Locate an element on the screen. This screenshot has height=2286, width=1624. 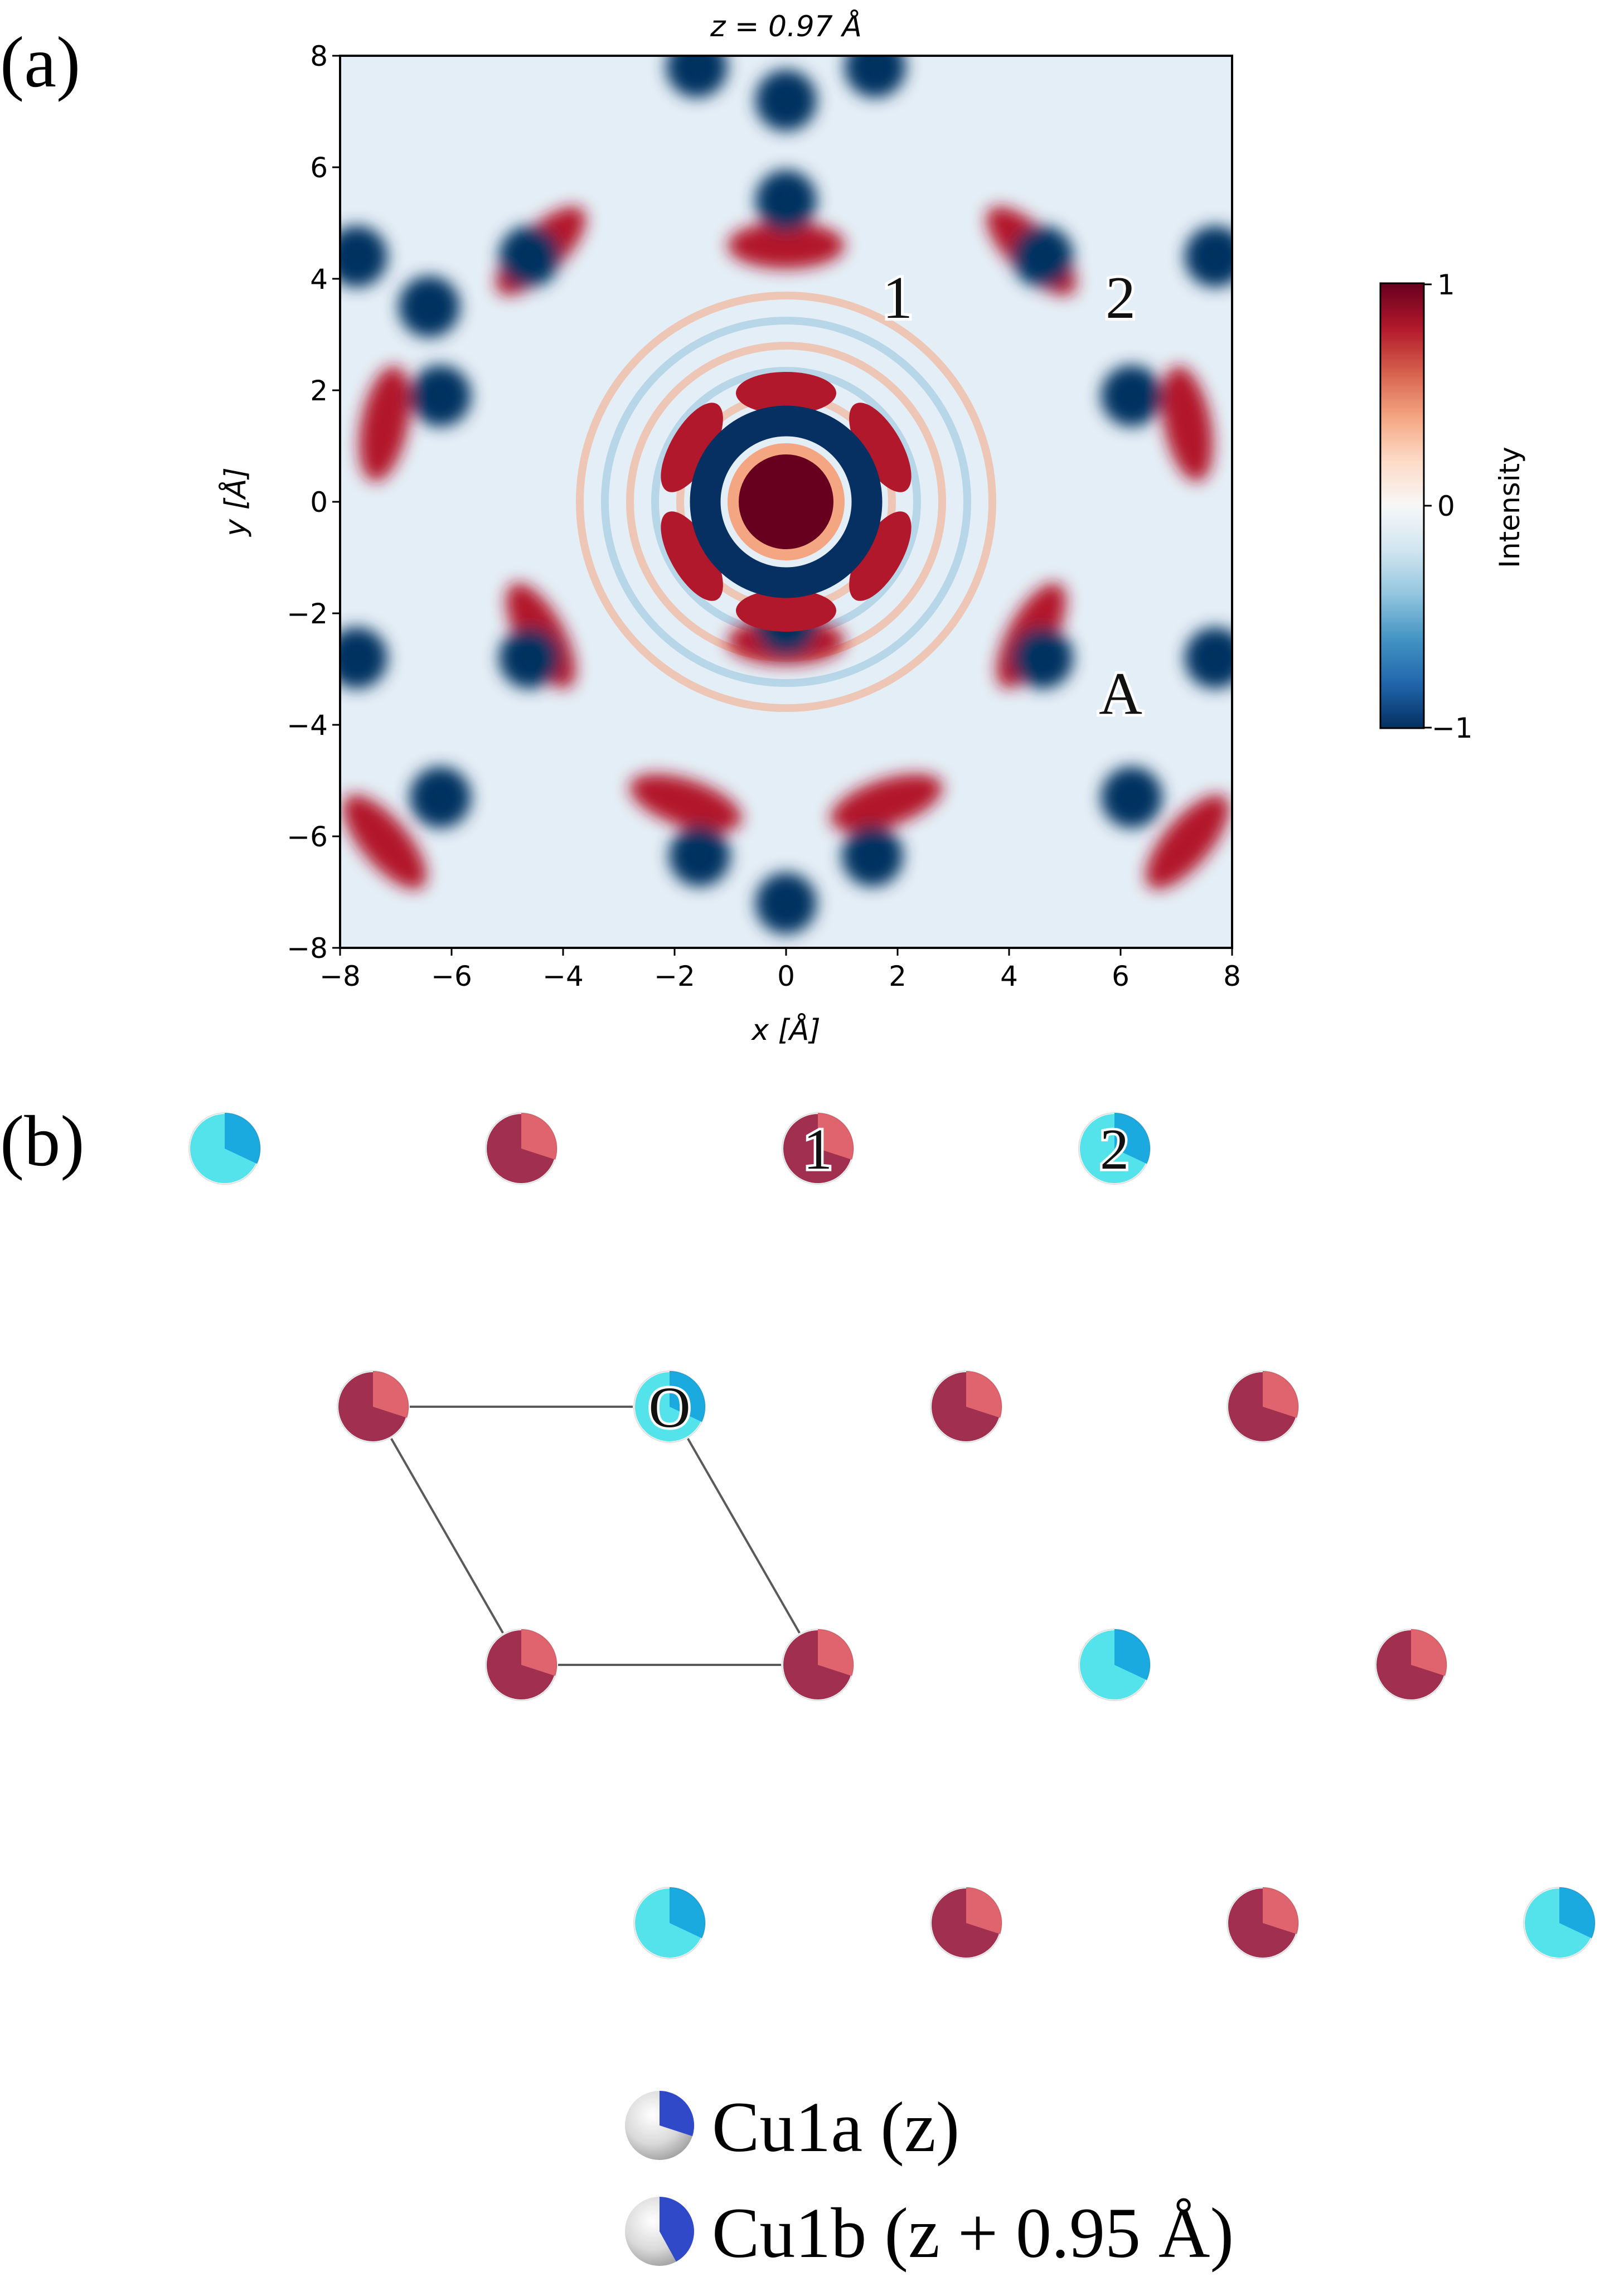
x-tick-label: −4 is located at coordinates (563, 976).